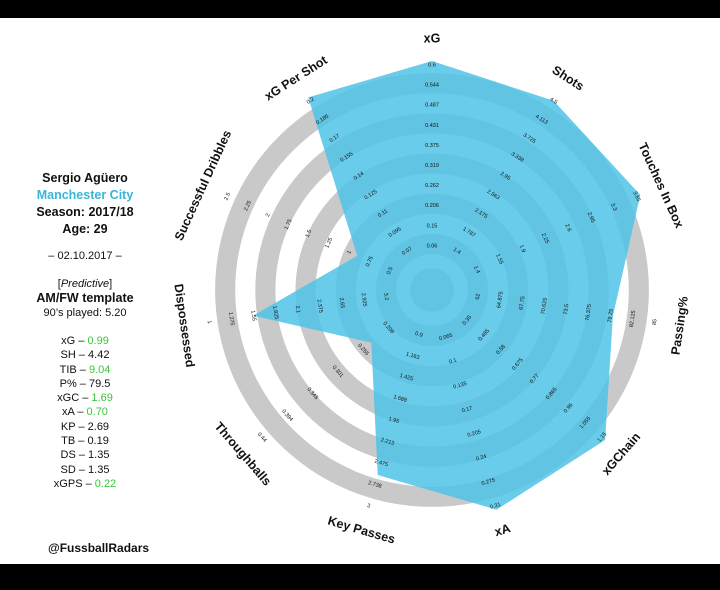 The height and width of the screenshot is (590, 720). What do you see at coordinates (105, 483) in the screenshot?
I see `stat-value: 0.22` at bounding box center [105, 483].